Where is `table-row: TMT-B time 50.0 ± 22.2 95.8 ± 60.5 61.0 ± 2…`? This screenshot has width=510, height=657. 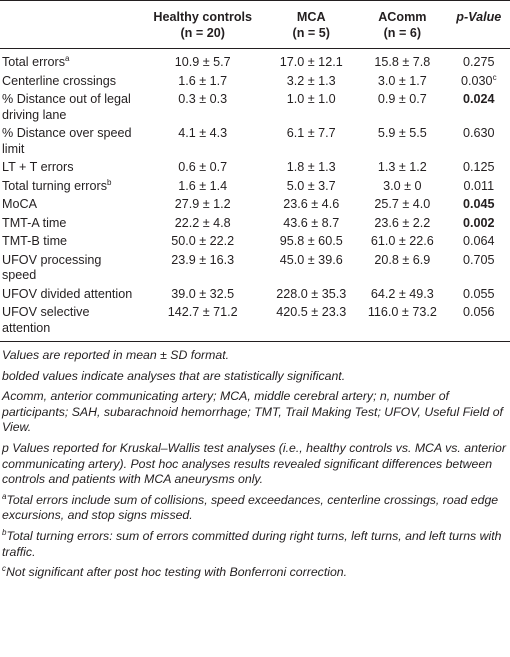
table-row: TMT-B time 50.0 ± 22.2 95.8 ± 60.5 61.0 ± 2… is located at coordinates (255, 241).